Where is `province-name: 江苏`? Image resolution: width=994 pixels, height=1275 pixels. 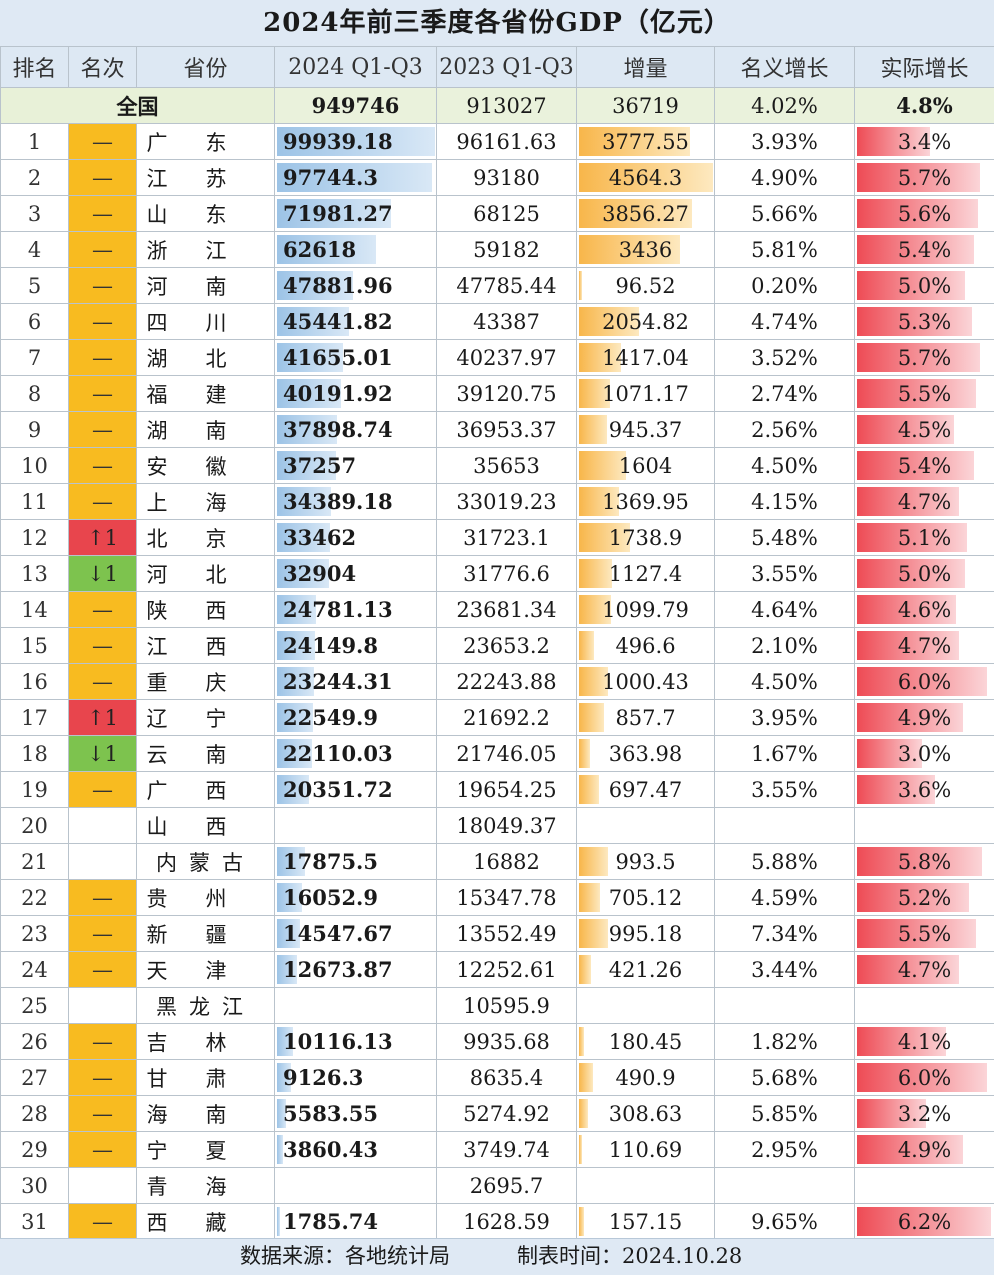 province-name: 江苏 is located at coordinates (206, 179).